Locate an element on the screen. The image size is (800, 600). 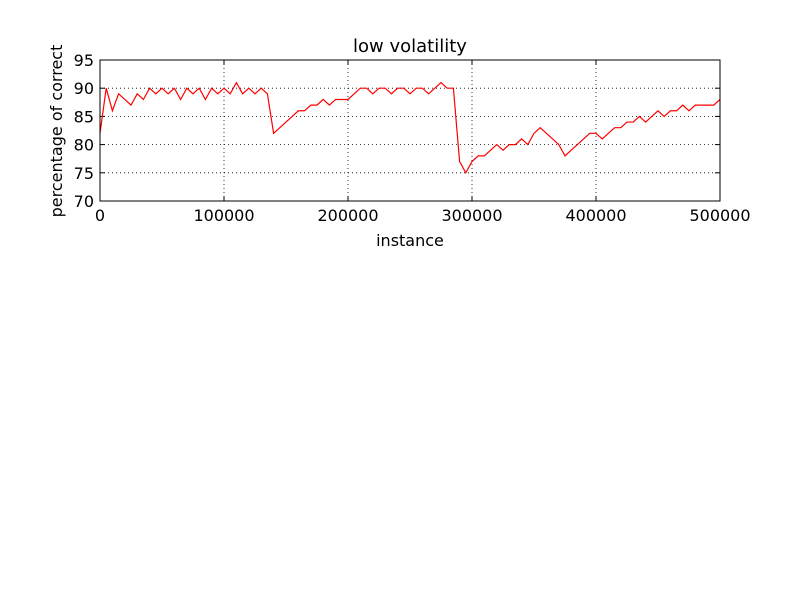
x-tick-label: 200000 is located at coordinates (347, 215).